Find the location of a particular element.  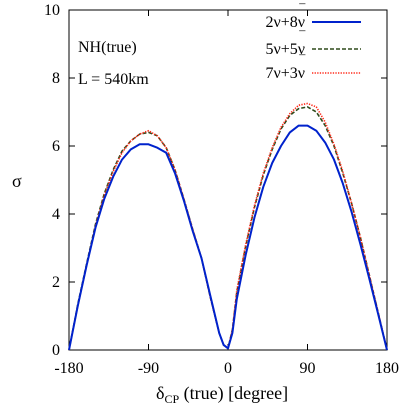

legend-bar-1: ‾ is located at coordinates (302, 11).